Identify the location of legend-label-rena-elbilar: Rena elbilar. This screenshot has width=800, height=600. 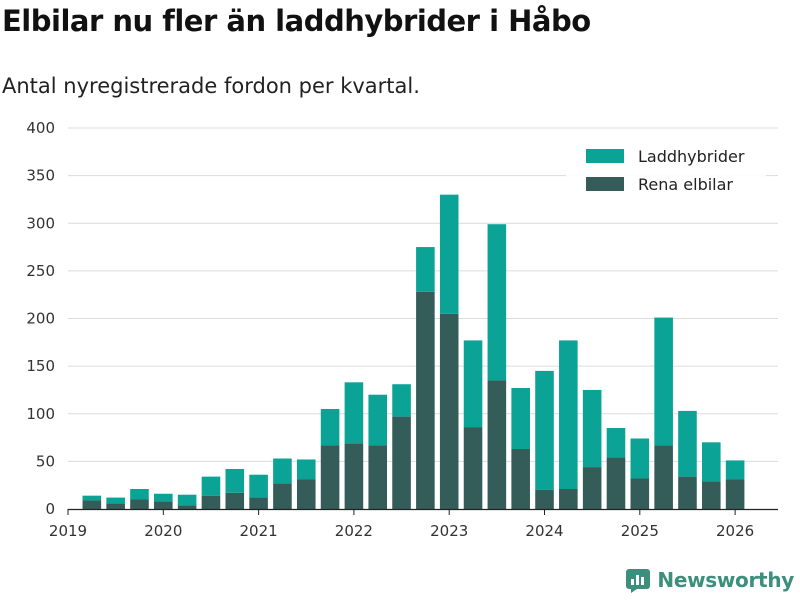
(685, 184).